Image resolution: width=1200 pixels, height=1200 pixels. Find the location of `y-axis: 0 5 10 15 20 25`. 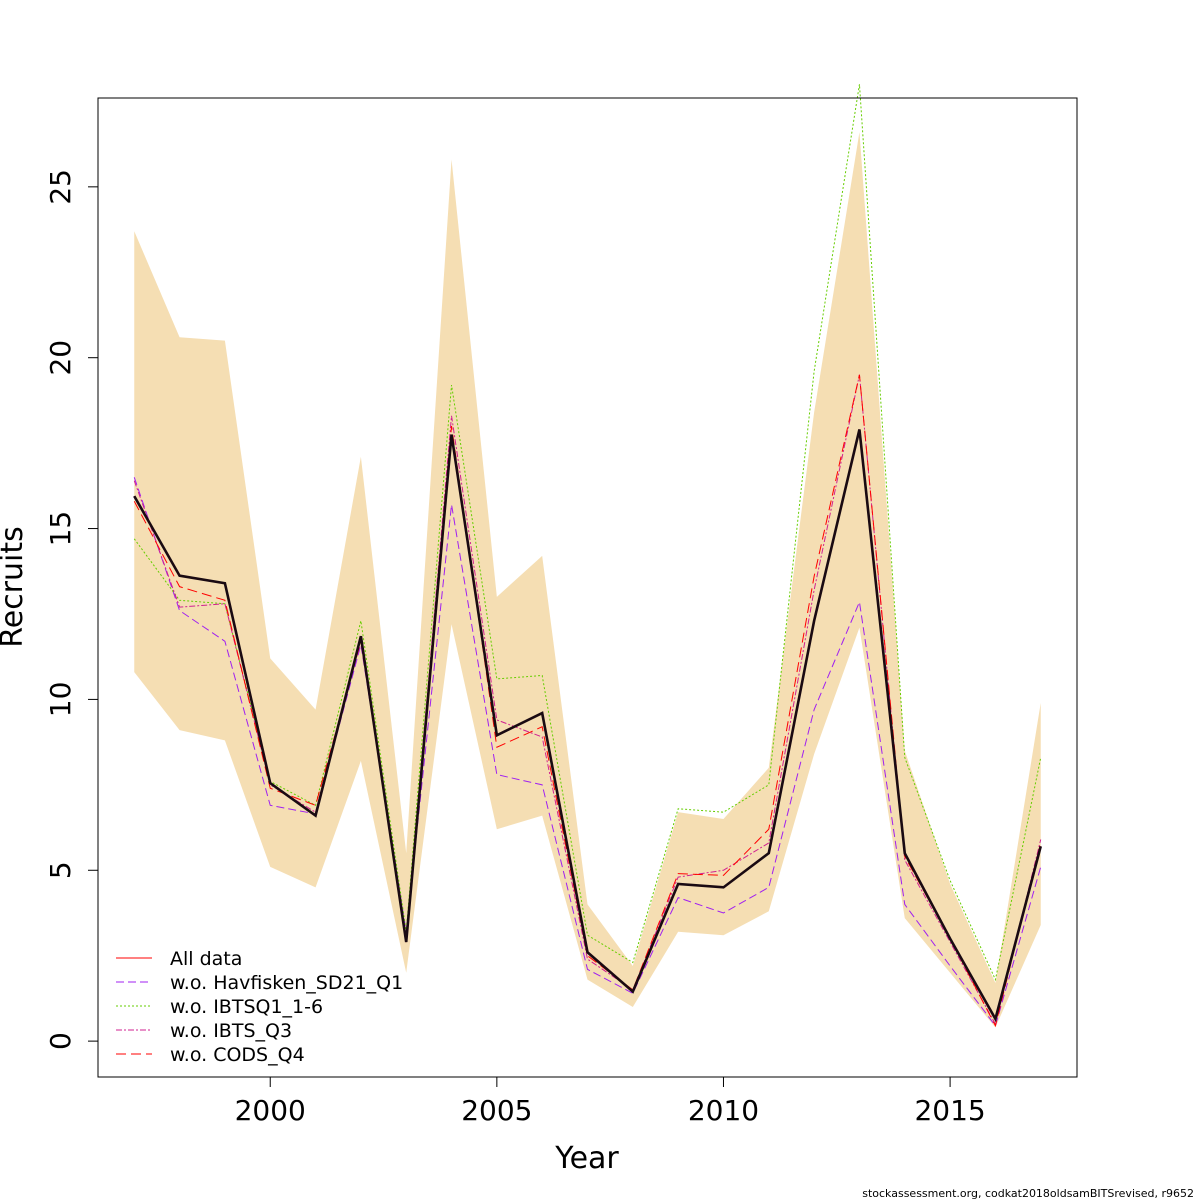

y-axis: 0 5 10 15 20 25 is located at coordinates (71, 609).